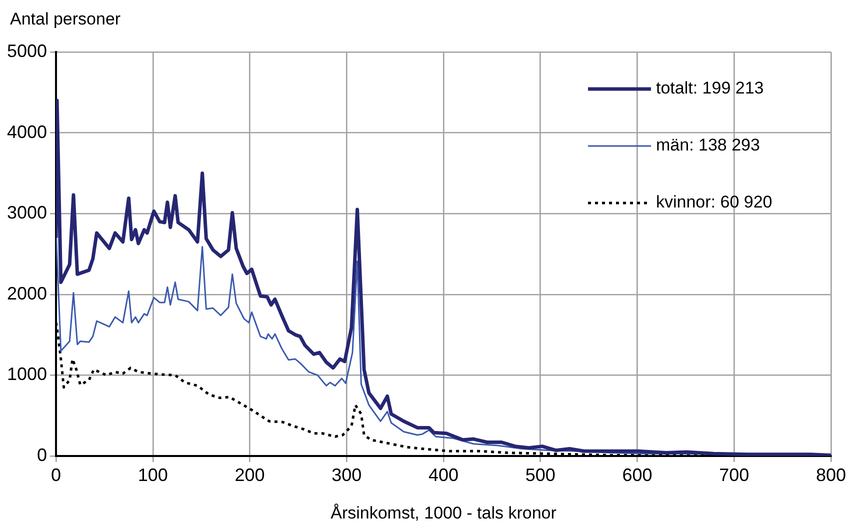  I want to click on x-tick-label: 0, so click(56, 474).